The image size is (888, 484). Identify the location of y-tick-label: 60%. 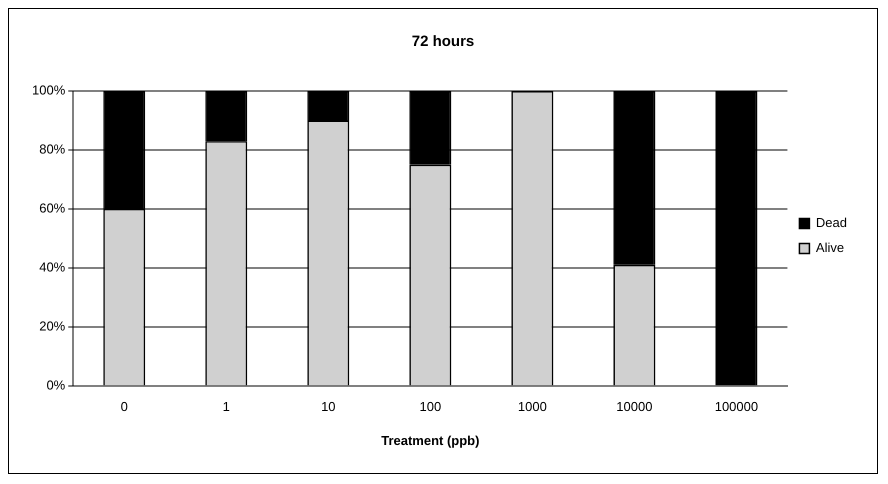
(52, 208).